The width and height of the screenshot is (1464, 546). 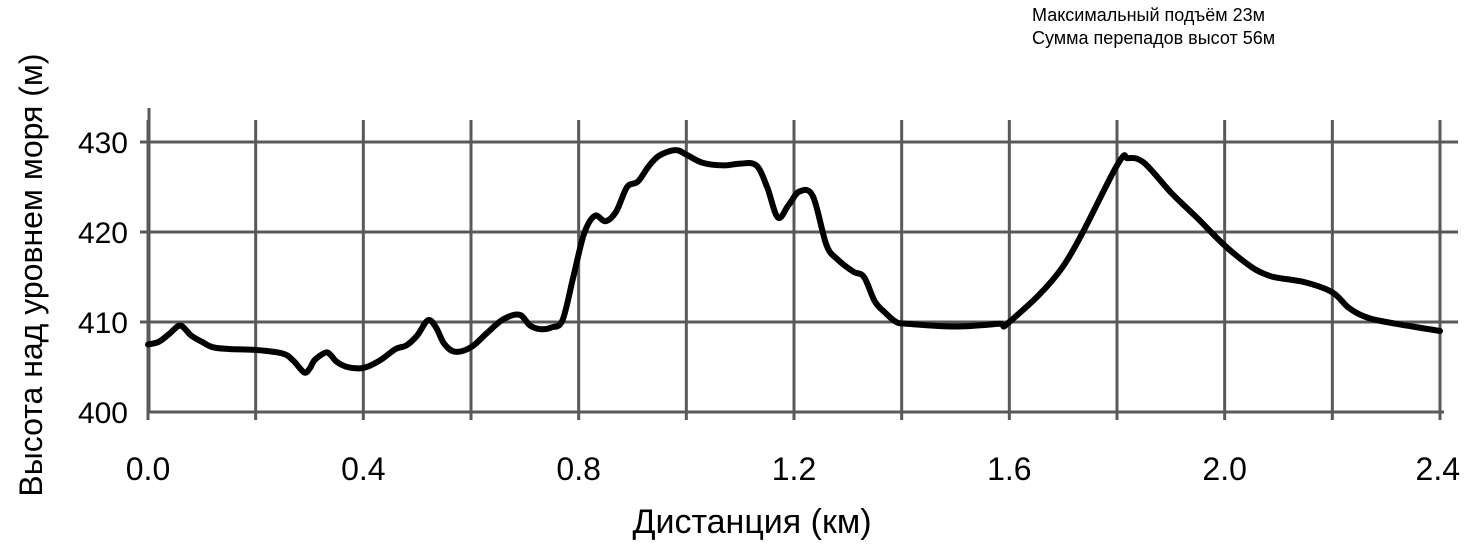 I want to click on x-tick-label: 2.4, so click(x=1438, y=469).